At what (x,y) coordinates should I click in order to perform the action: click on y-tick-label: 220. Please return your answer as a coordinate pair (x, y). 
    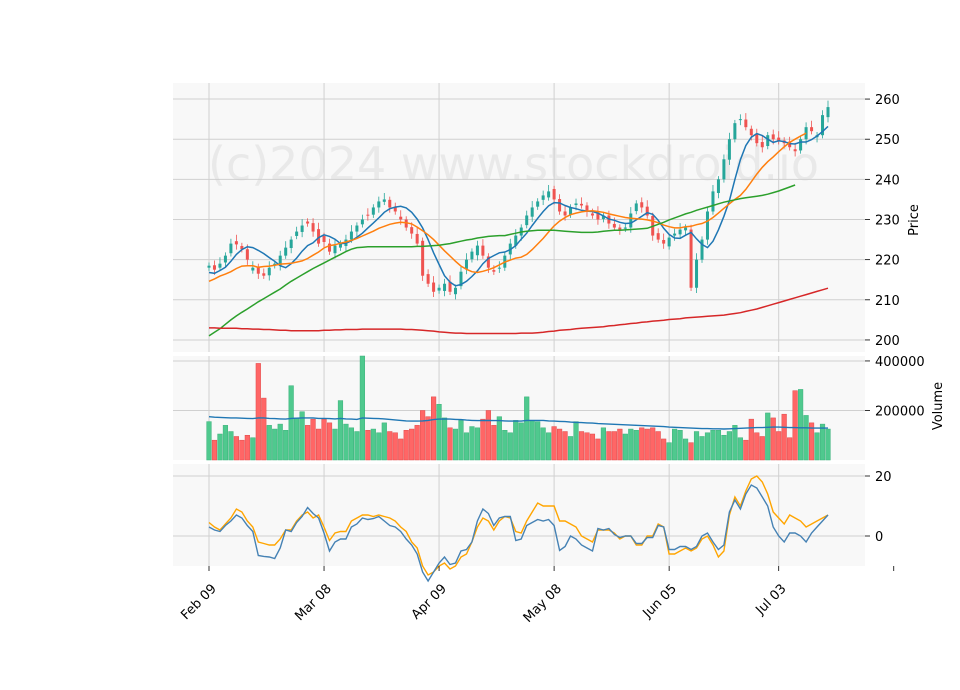
    Looking at the image, I should click on (887, 261).